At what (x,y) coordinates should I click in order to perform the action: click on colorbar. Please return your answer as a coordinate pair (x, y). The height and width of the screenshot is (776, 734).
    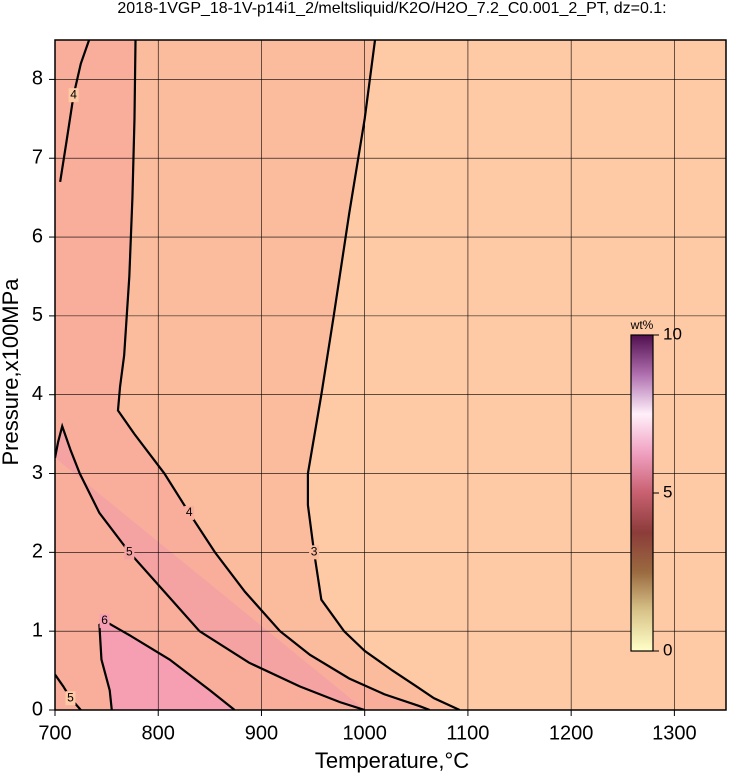
    Looking at the image, I should click on (642, 493).